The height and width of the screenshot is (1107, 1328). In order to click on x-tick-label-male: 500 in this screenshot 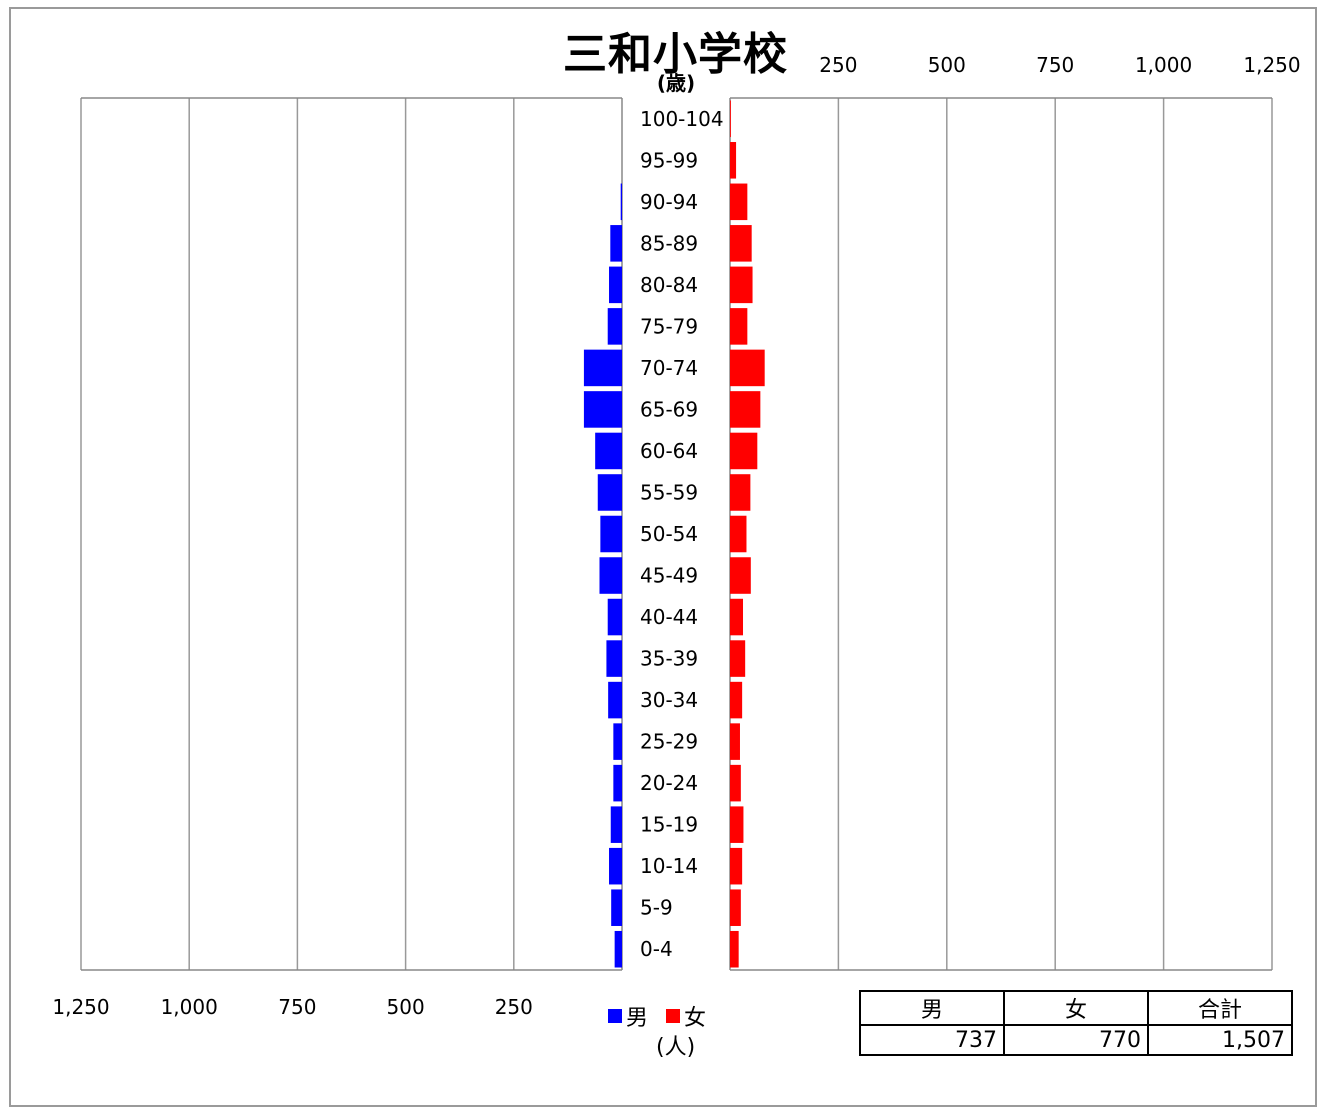, I will do `click(406, 1007)`.